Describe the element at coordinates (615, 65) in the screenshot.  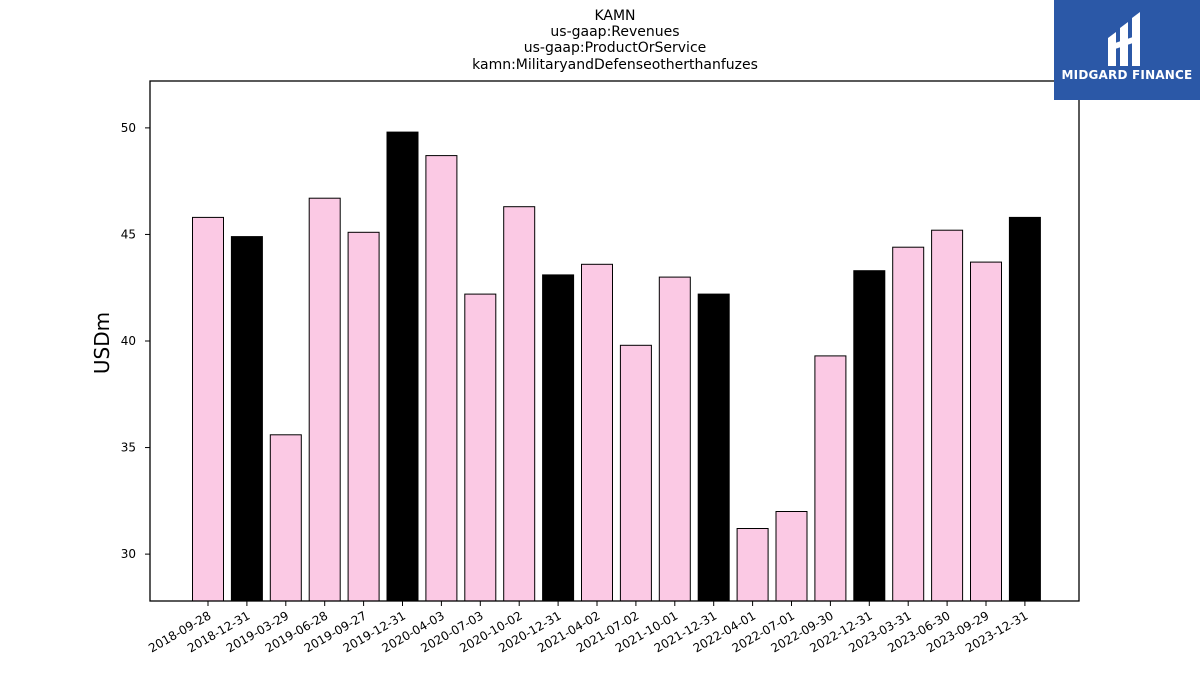
I see `title-line-4: kamn:MilitaryandDefenseotherthanfuzes` at that location.